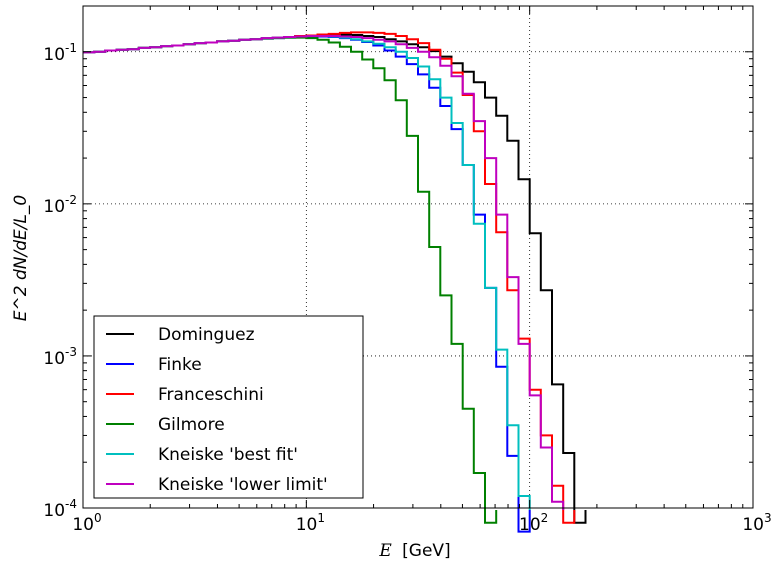  Describe the element at coordinates (60, 53) in the screenshot. I see `y-tick-label-3: 10⁻¹` at that location.